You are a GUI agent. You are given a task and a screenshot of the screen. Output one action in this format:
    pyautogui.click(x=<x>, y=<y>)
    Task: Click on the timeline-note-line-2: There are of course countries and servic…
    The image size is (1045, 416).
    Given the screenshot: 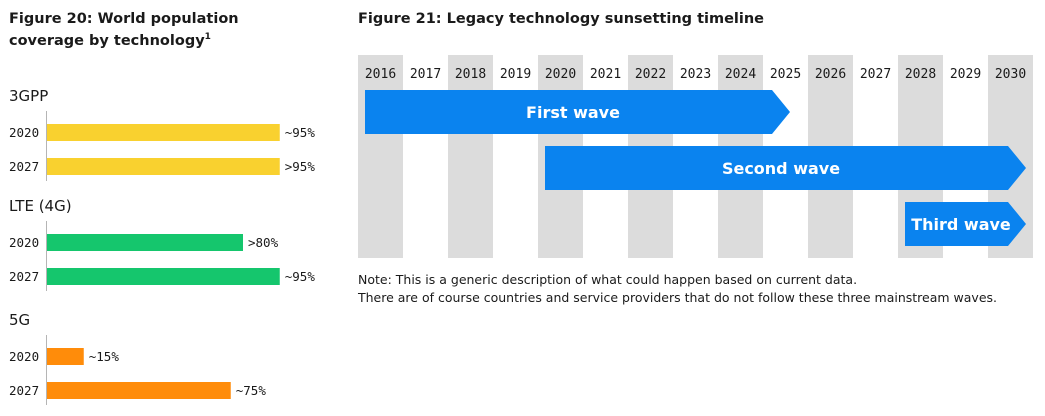 What is the action you would take?
    pyautogui.click(x=678, y=297)
    